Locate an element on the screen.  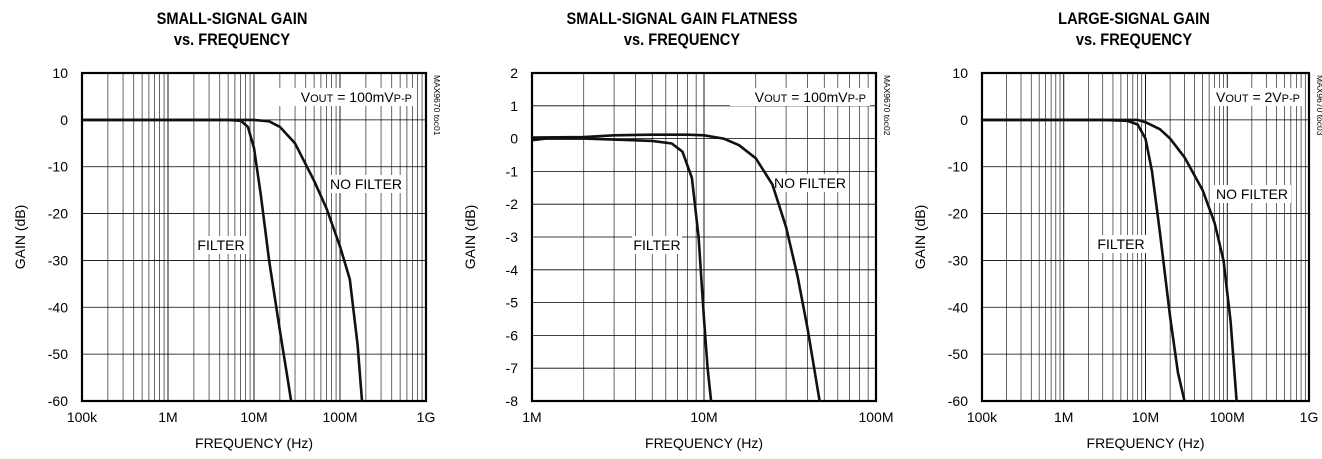
chart-title-line: LARGE-SIGNAL GAIN is located at coordinates (1134, 18).